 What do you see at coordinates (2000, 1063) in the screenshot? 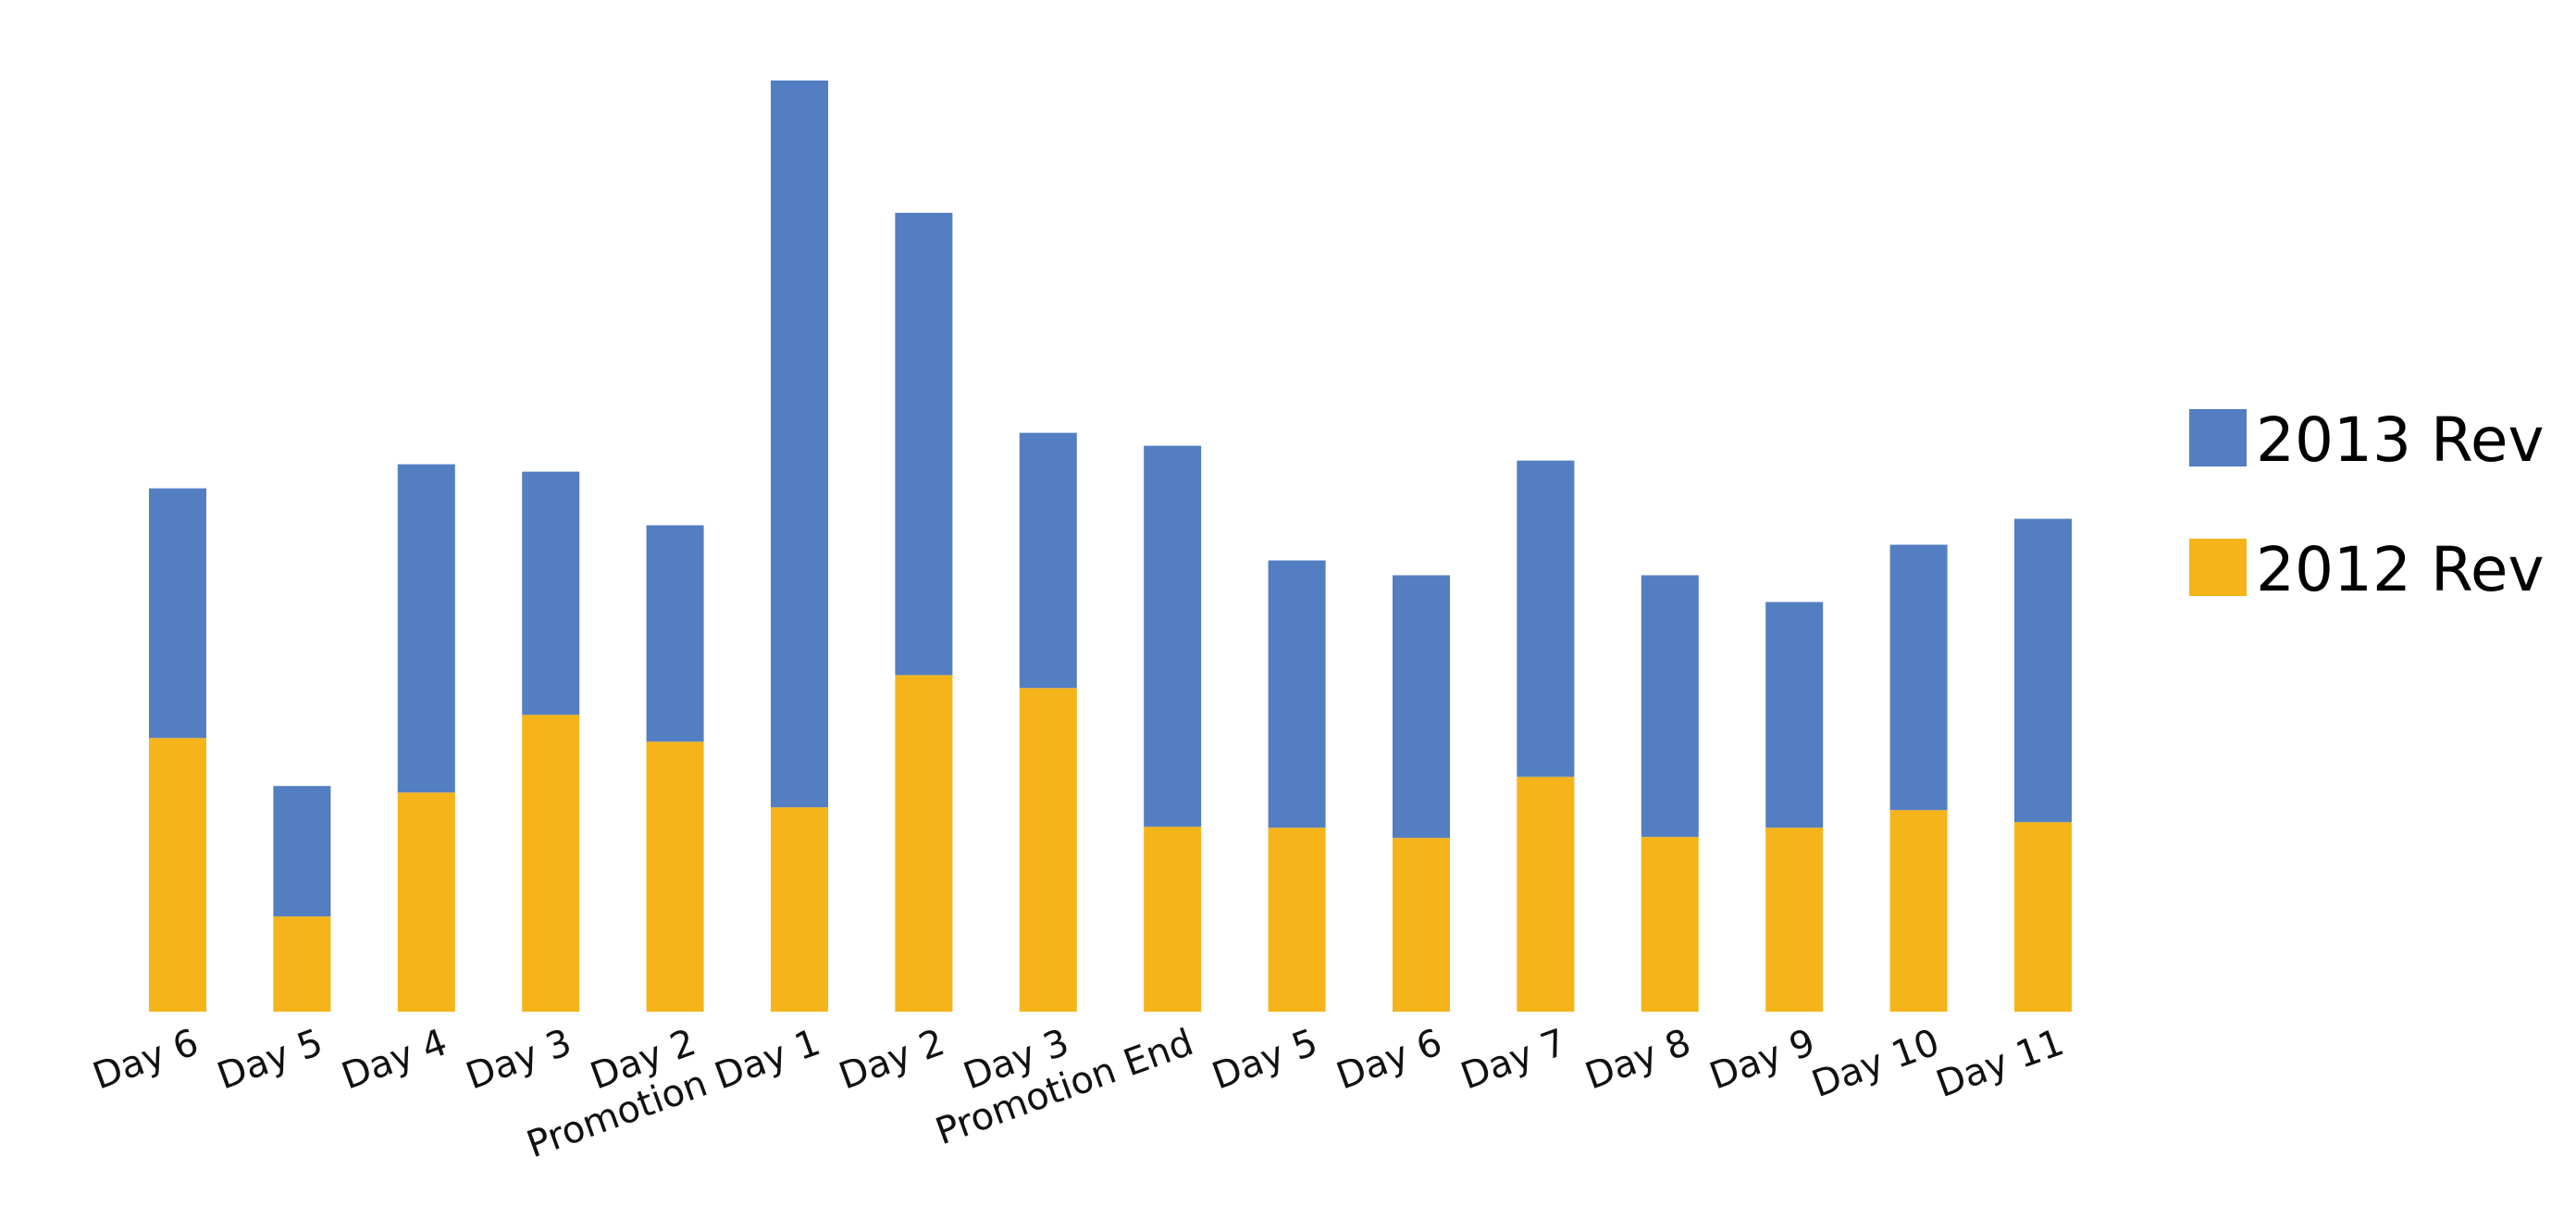
I see `x-tick-label: Day 11` at bounding box center [2000, 1063].